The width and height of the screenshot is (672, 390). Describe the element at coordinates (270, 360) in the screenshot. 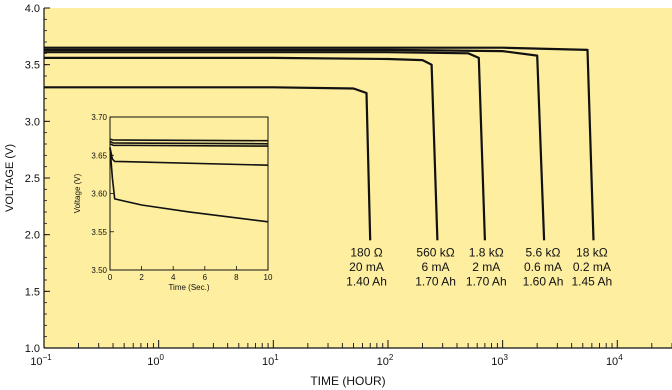

I see `x-tick-label: 10¹` at that location.